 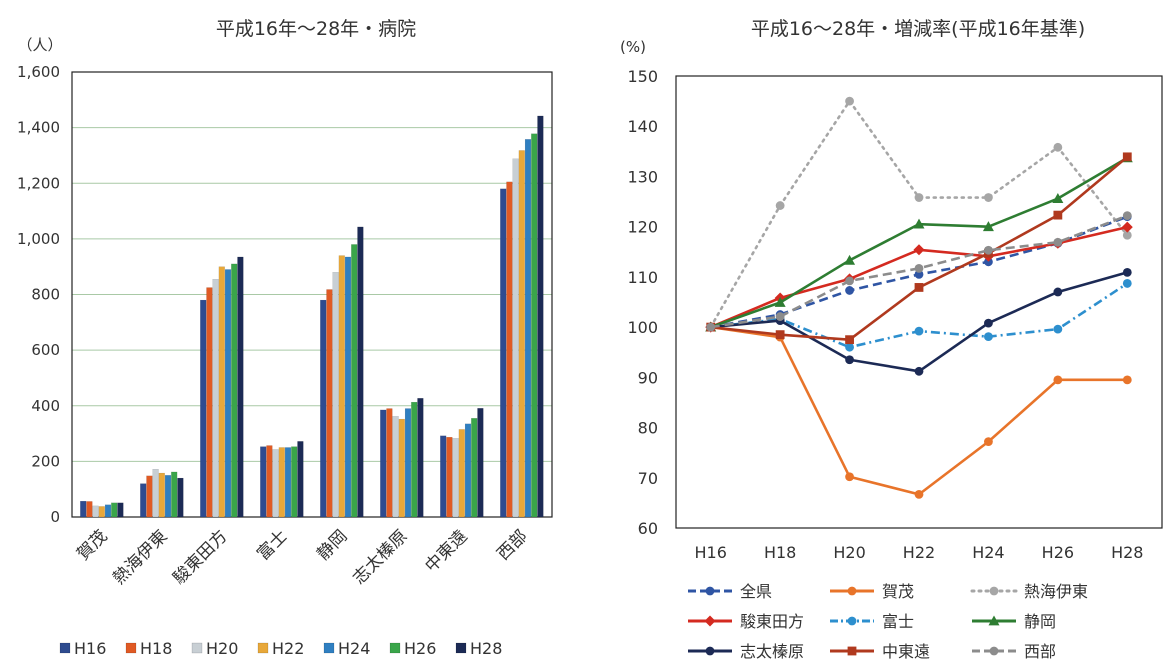 What do you see at coordinates (772, 621) in the screenshot?
I see `line-legend-label: 駿東田方` at bounding box center [772, 621].